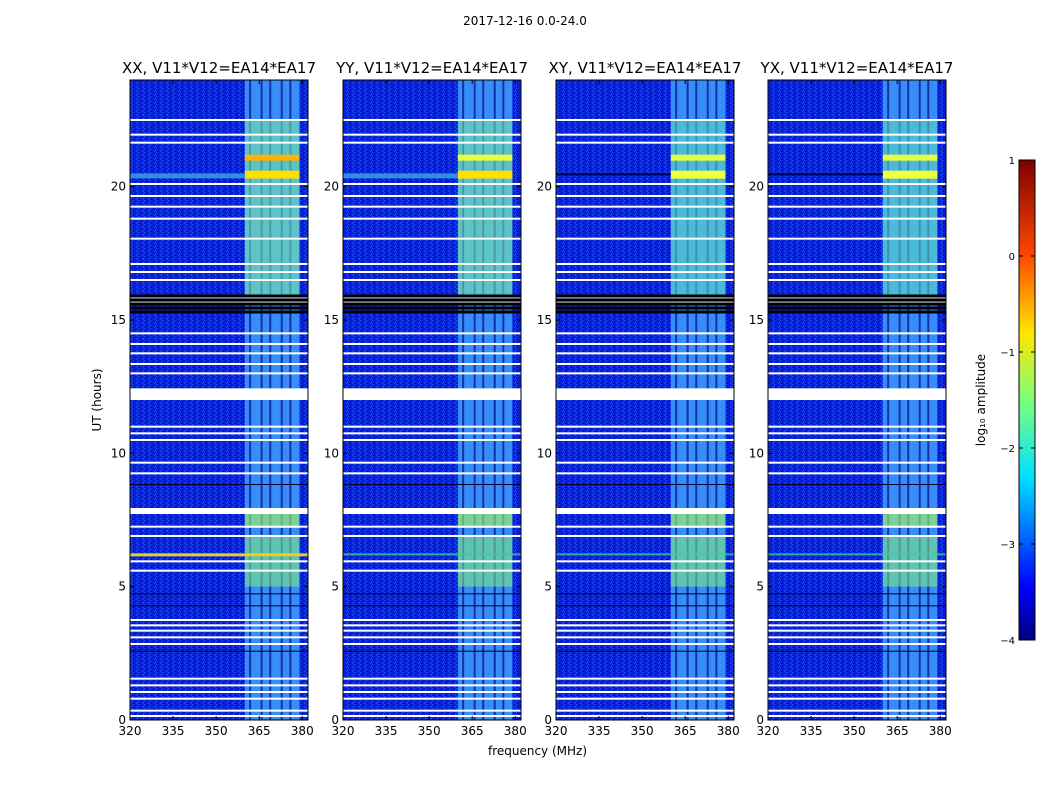 Image resolution: width=1050 pixels, height=800 pixels. I want to click on y-tick-label: 15, so click(331, 320).